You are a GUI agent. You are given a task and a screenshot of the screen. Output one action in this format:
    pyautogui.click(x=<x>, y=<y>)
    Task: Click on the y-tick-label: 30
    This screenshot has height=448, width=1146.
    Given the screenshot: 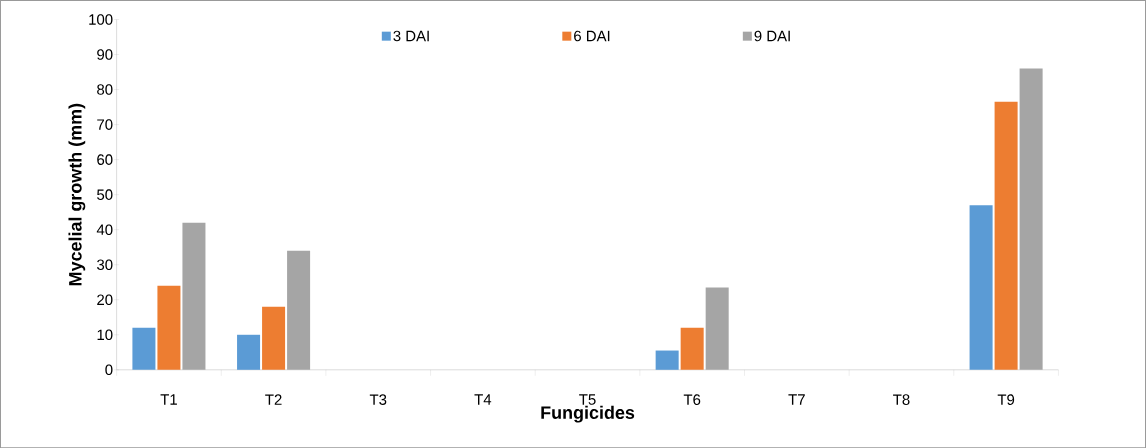 What is the action you would take?
    pyautogui.click(x=105, y=264)
    